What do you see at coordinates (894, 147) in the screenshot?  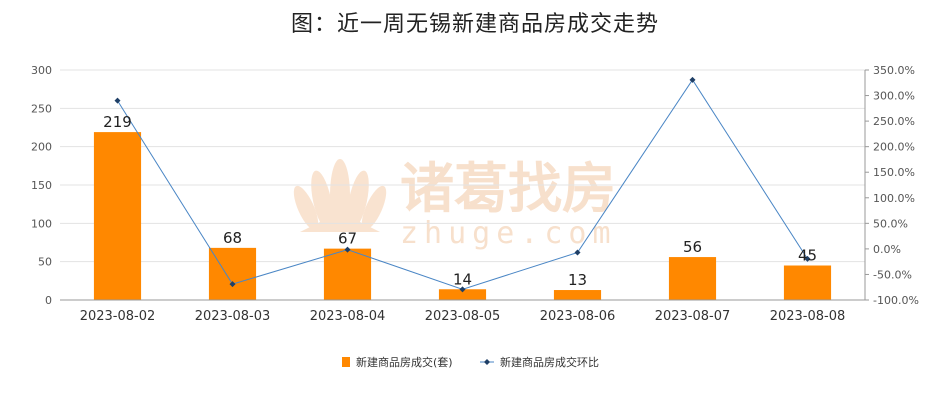 I see `y-right-tick-label: 200.0%` at bounding box center [894, 147].